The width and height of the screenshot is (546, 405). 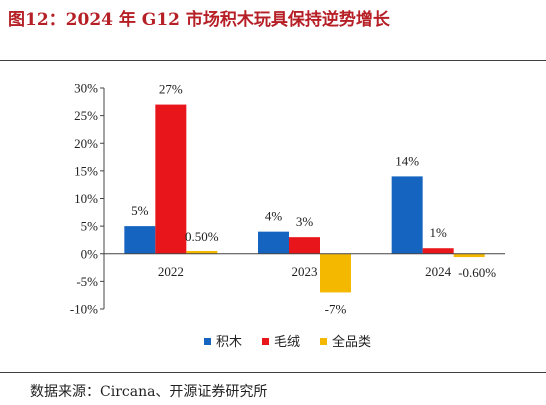 What do you see at coordinates (86, 170) in the screenshot?
I see `y-tick-label: 15%` at bounding box center [86, 170].